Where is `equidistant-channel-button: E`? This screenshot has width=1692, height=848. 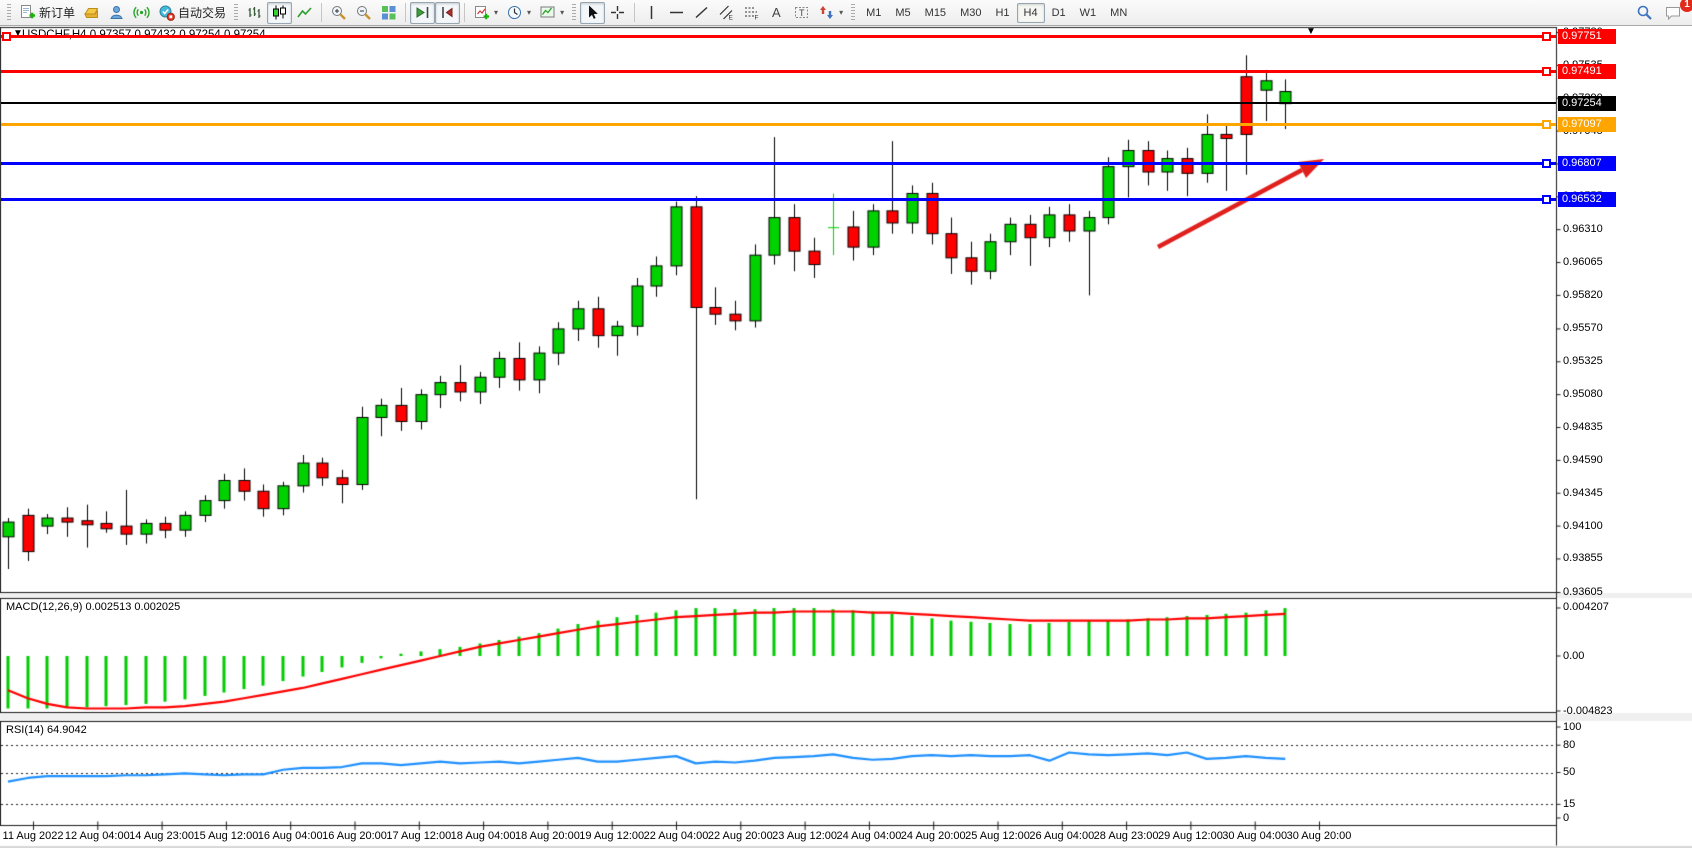
equidistant-channel-button: E is located at coordinates (726, 13).